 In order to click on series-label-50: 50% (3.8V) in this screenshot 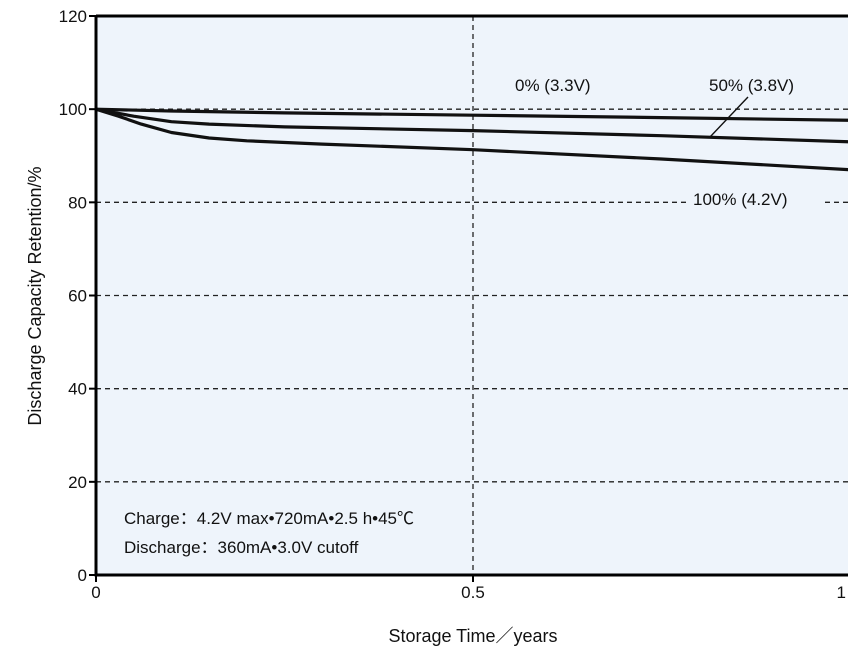, I will do `click(751, 85)`.